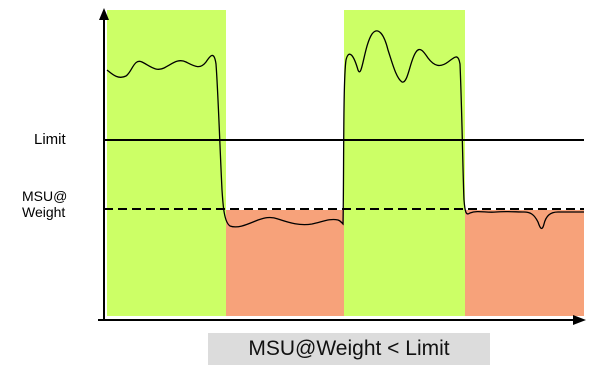  Describe the element at coordinates (50, 139) in the screenshot. I see `limit-label: Limit` at that location.